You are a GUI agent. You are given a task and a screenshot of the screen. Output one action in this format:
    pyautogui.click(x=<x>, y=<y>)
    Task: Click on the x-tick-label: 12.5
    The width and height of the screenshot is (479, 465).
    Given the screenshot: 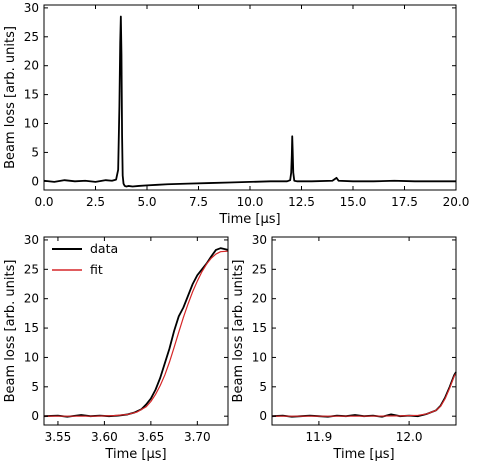 What is the action you would take?
    pyautogui.click(x=301, y=202)
    